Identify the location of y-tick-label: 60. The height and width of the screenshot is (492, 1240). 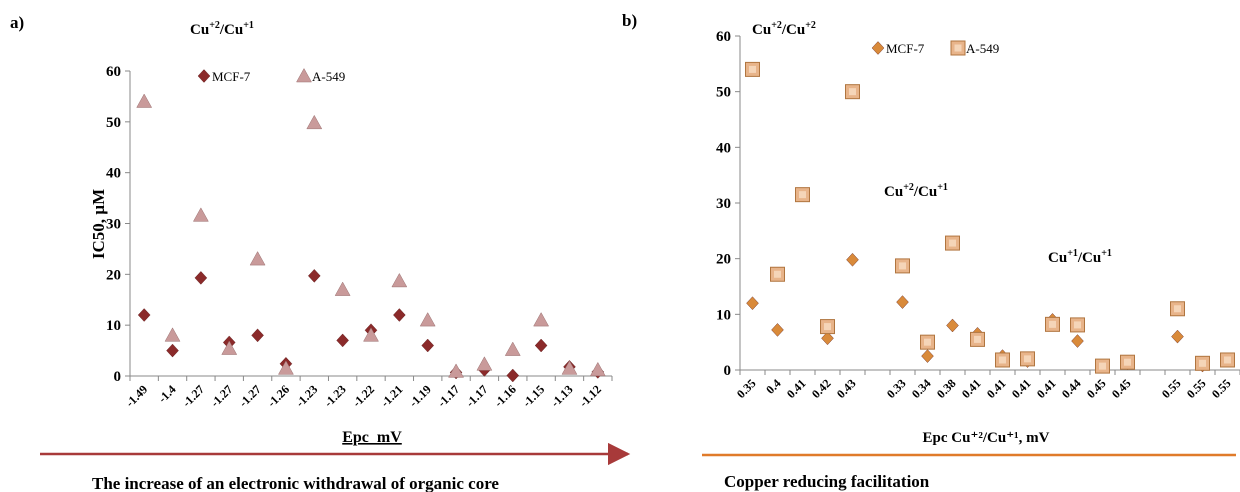
(113, 72).